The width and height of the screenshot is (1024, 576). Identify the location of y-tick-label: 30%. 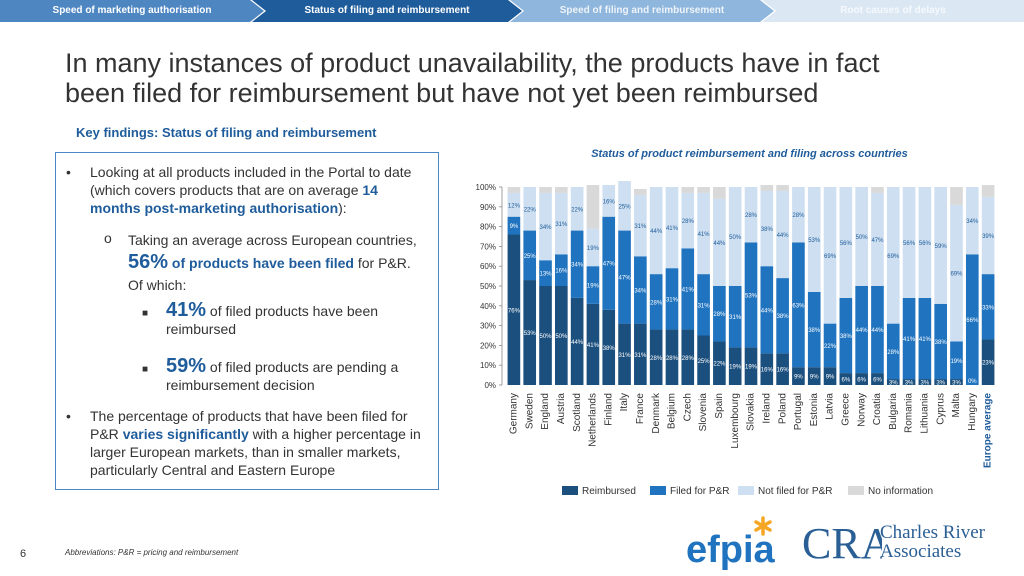
(488, 326).